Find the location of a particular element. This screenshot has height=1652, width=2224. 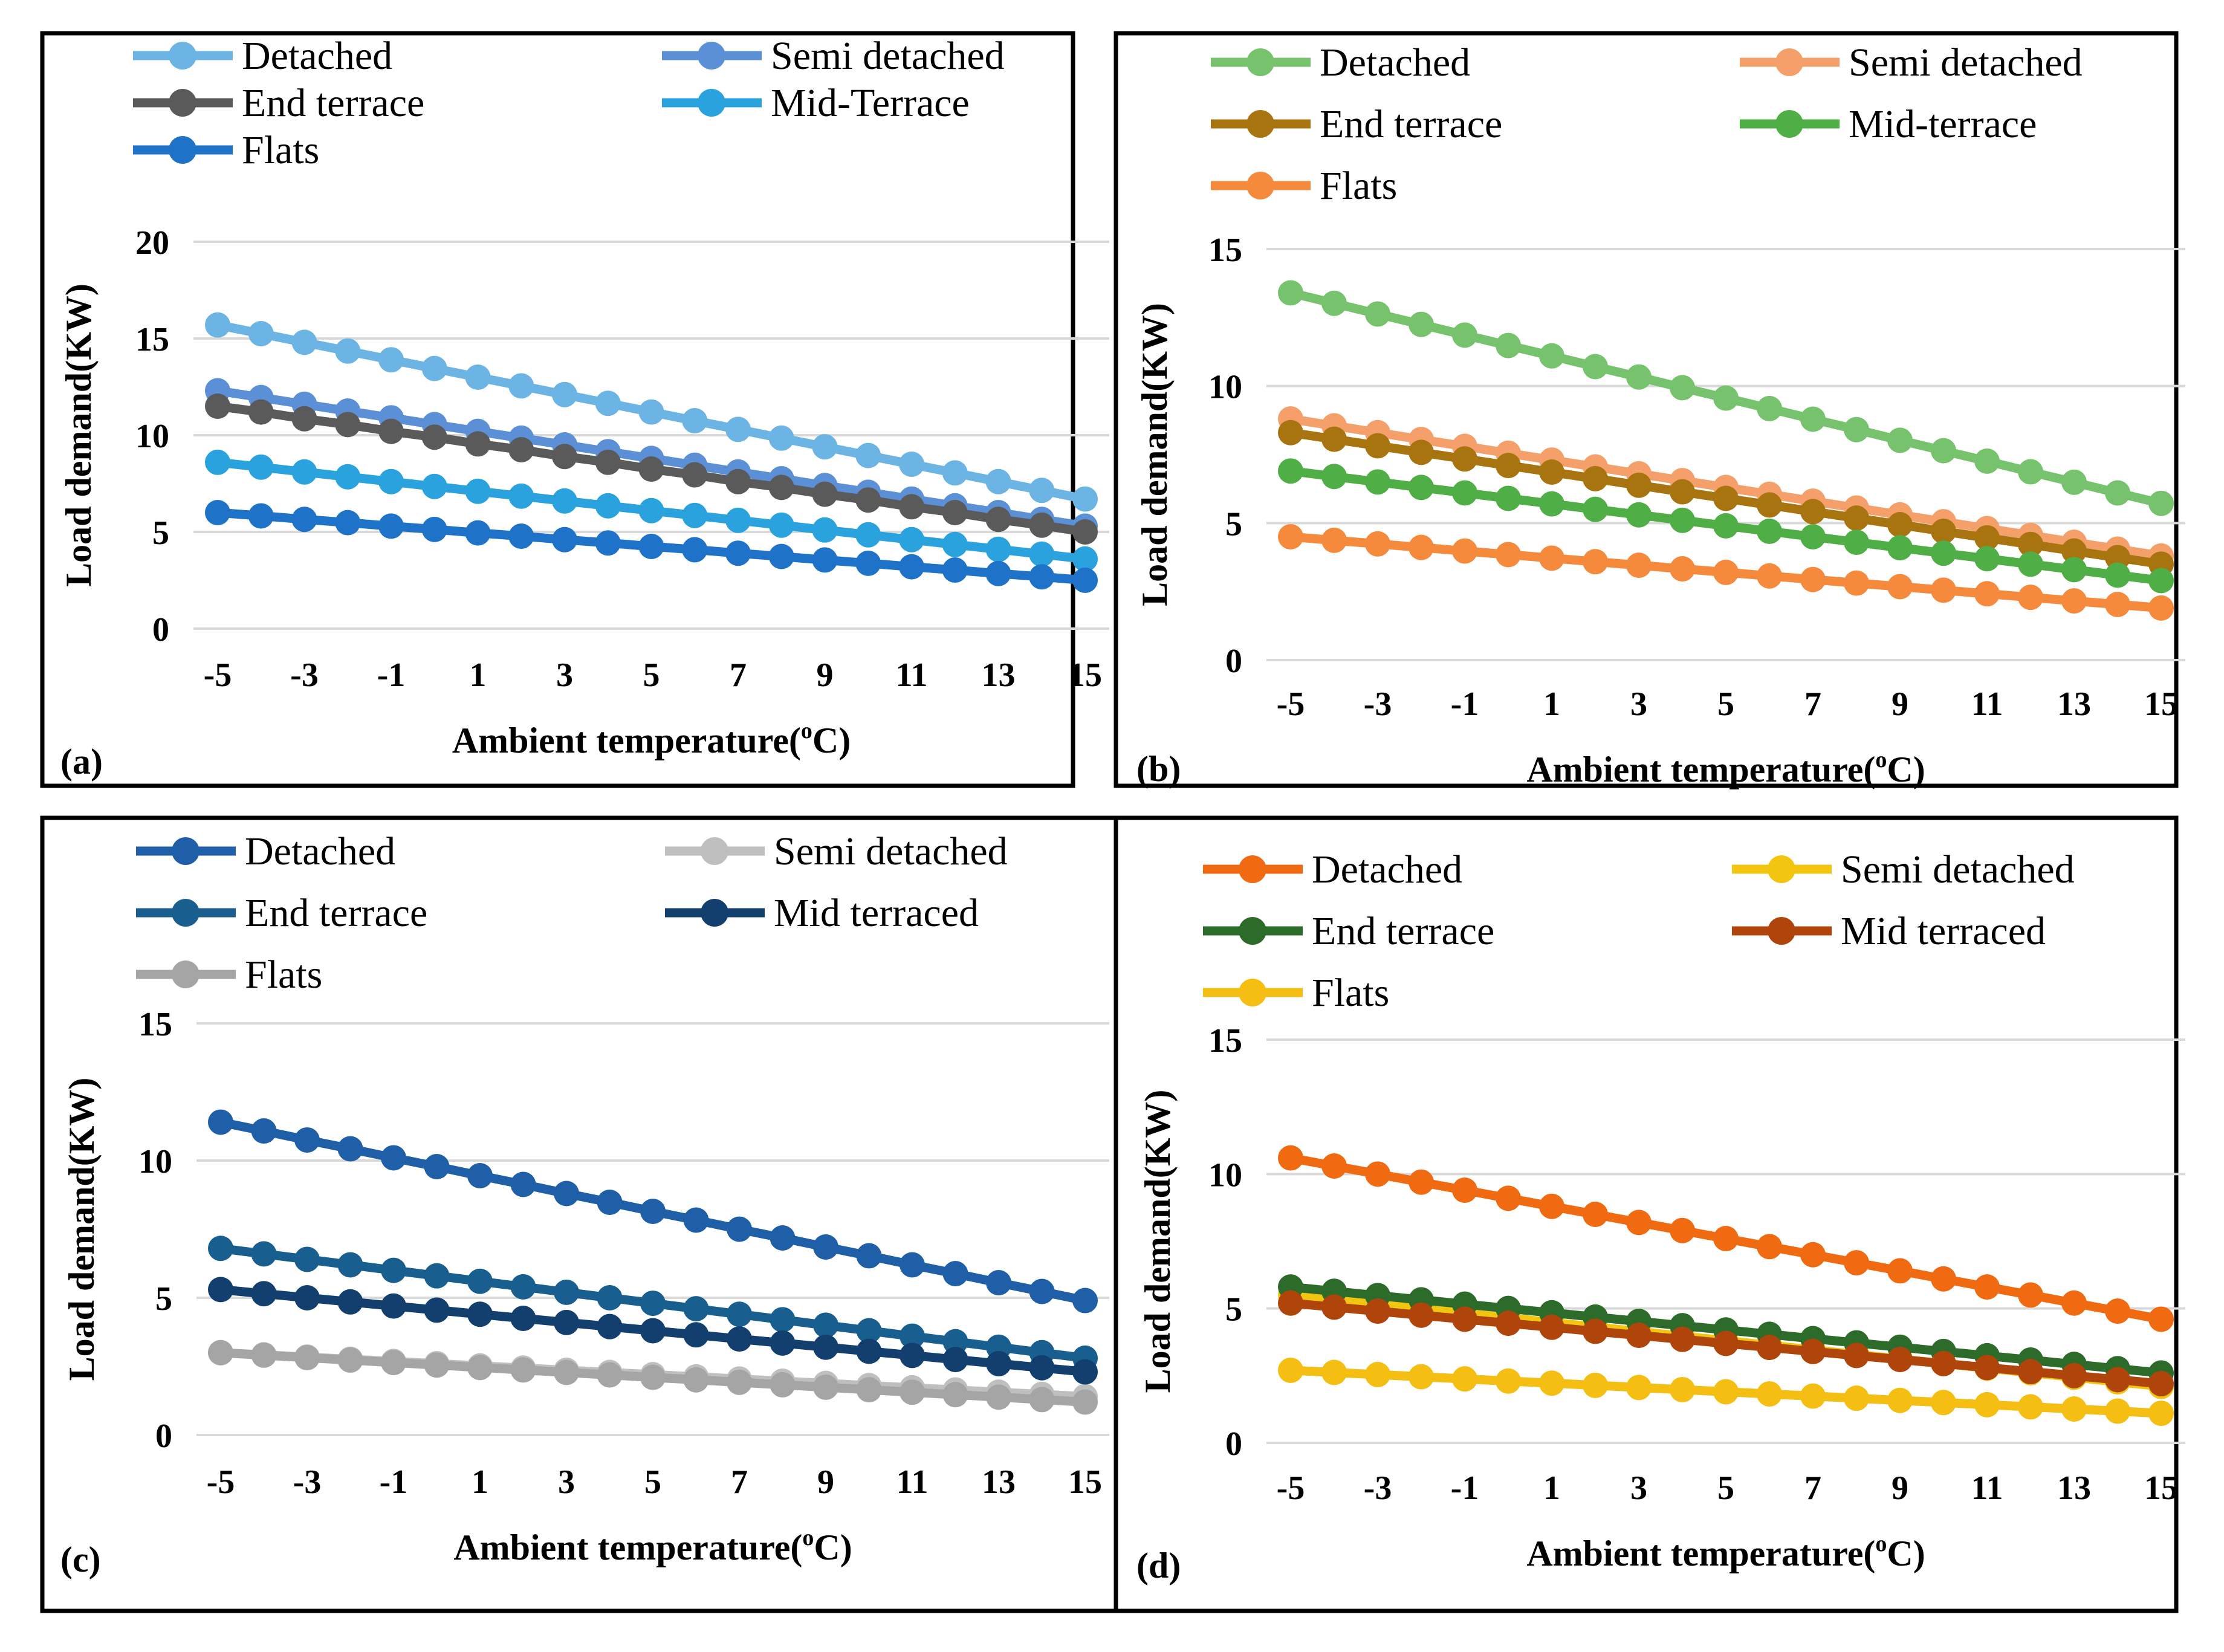

x-tick-label: 3 is located at coordinates (1638, 1488).